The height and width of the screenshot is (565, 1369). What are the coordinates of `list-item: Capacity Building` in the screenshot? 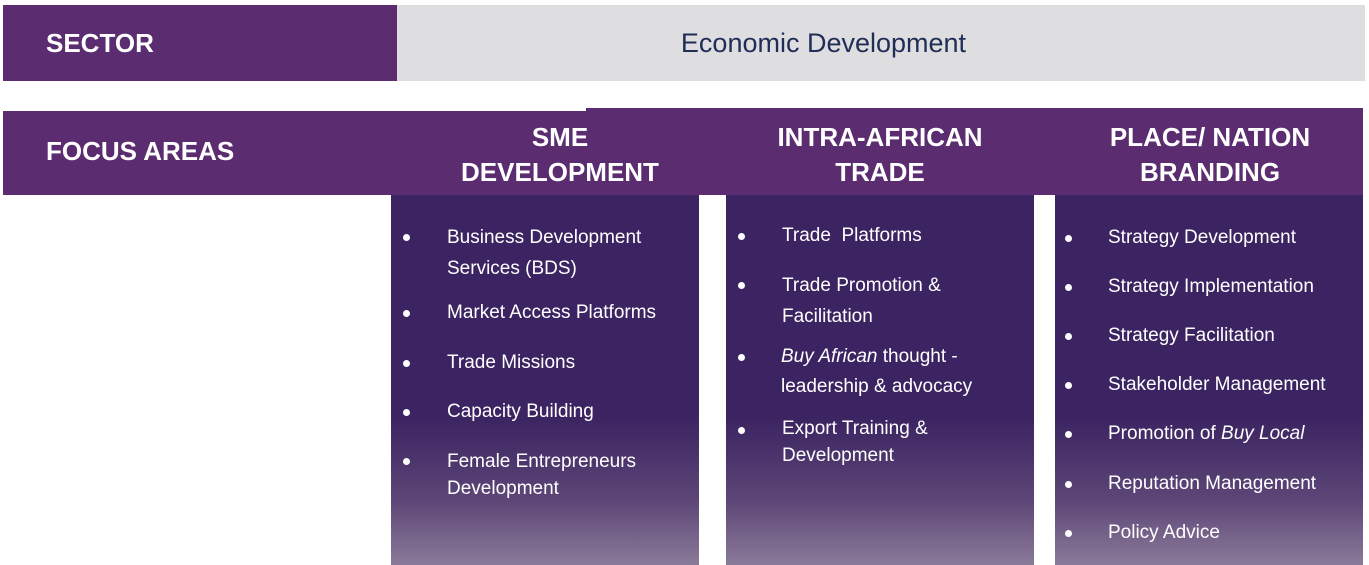 It's located at (548, 412).